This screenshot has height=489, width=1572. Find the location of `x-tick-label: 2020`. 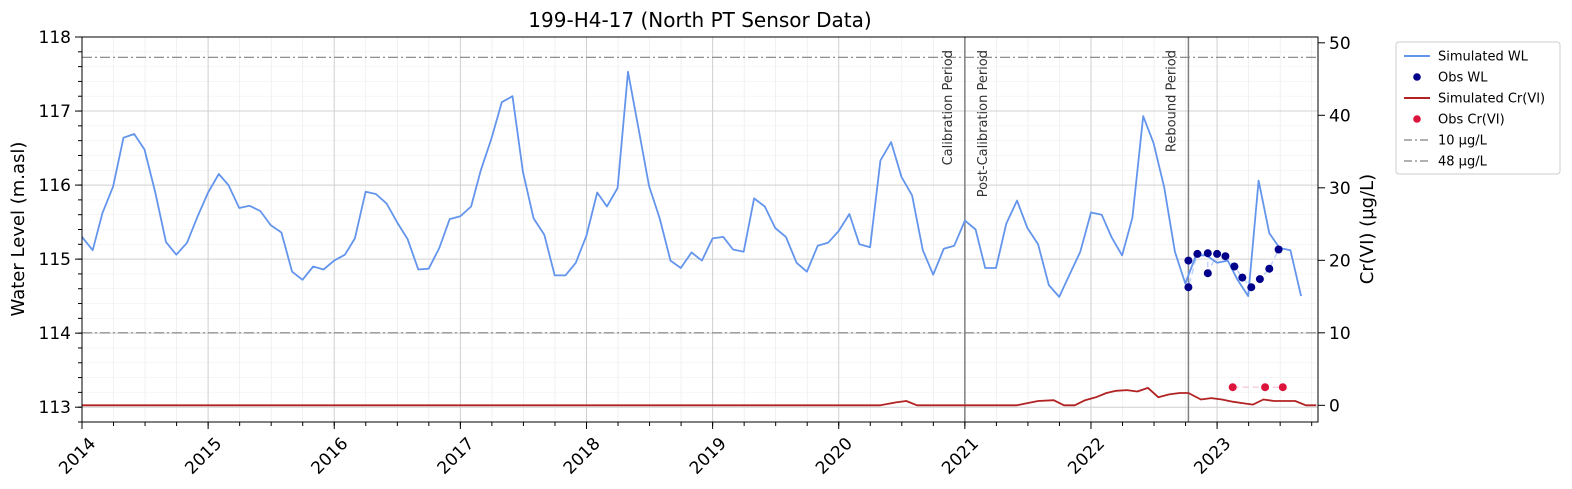

x-tick-label: 2020 is located at coordinates (834, 456).